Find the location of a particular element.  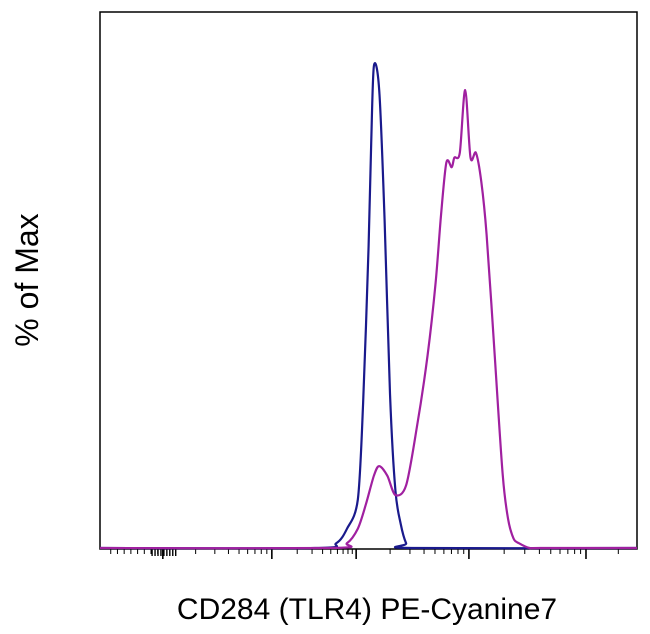

x-axis-label: CD284 (TLR4) PE-Cyanine7 is located at coordinates (367, 609).